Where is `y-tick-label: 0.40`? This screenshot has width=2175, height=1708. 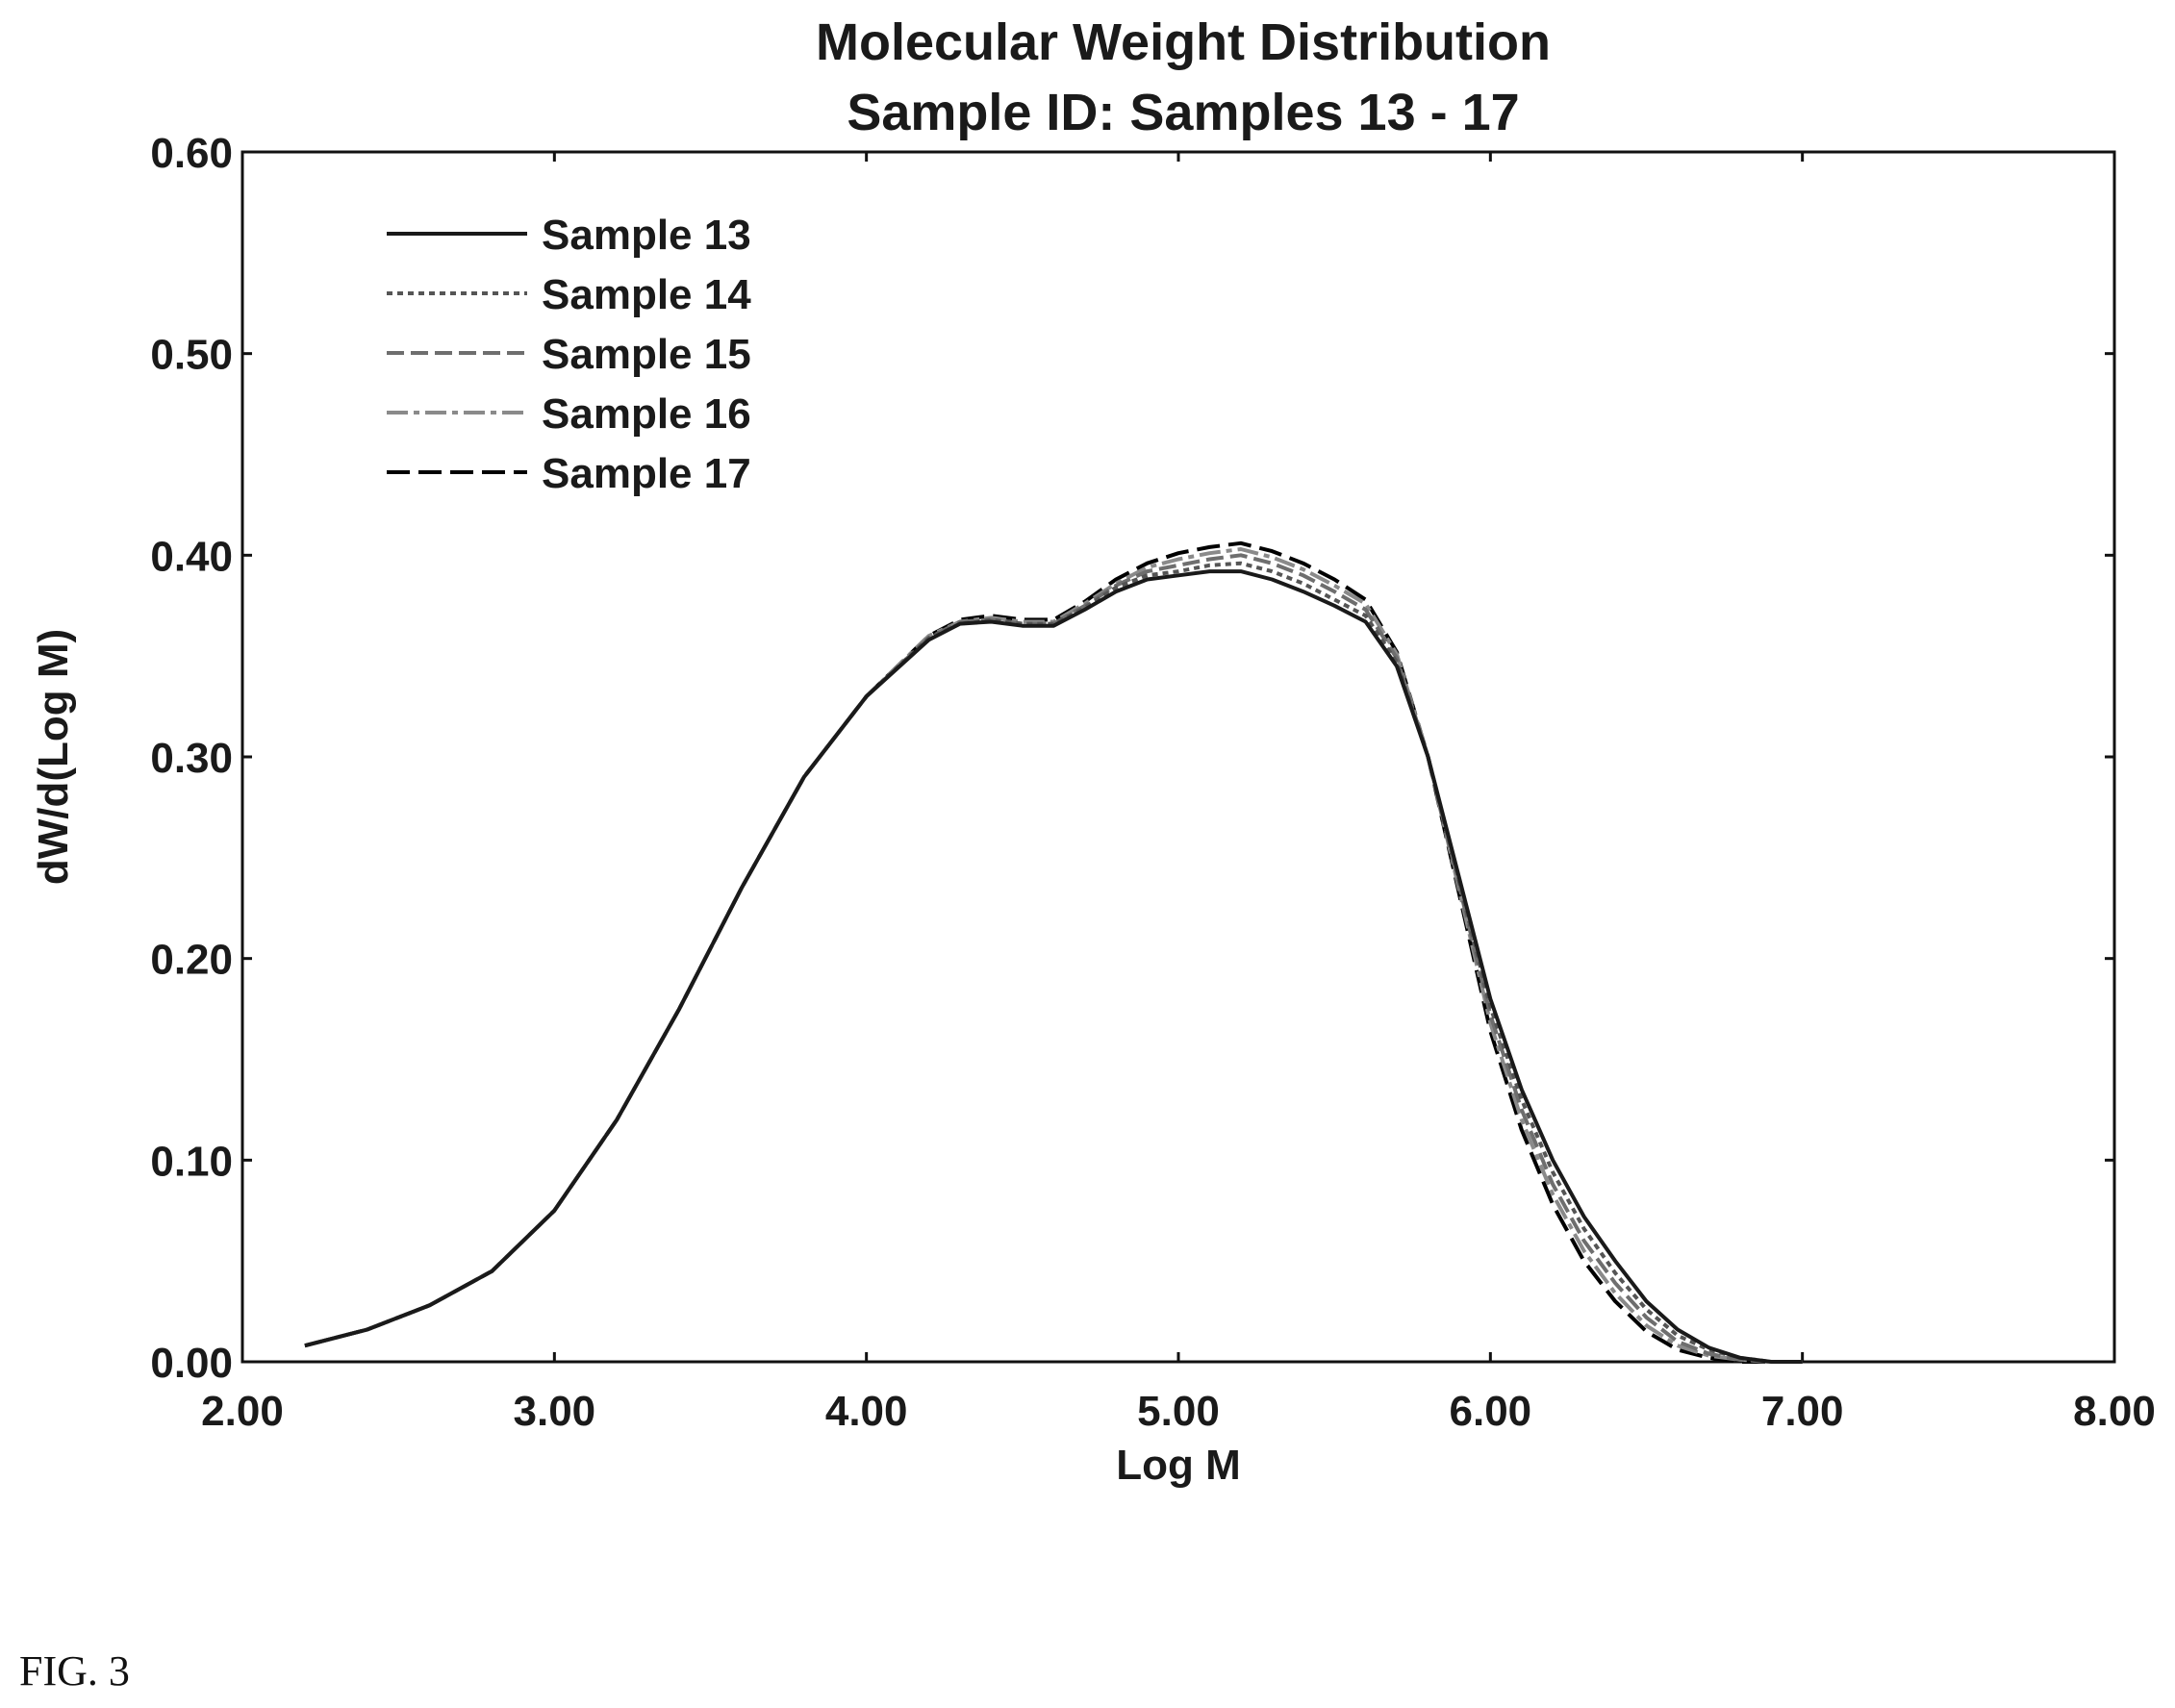 y-tick-label: 0.40 is located at coordinates (192, 556).